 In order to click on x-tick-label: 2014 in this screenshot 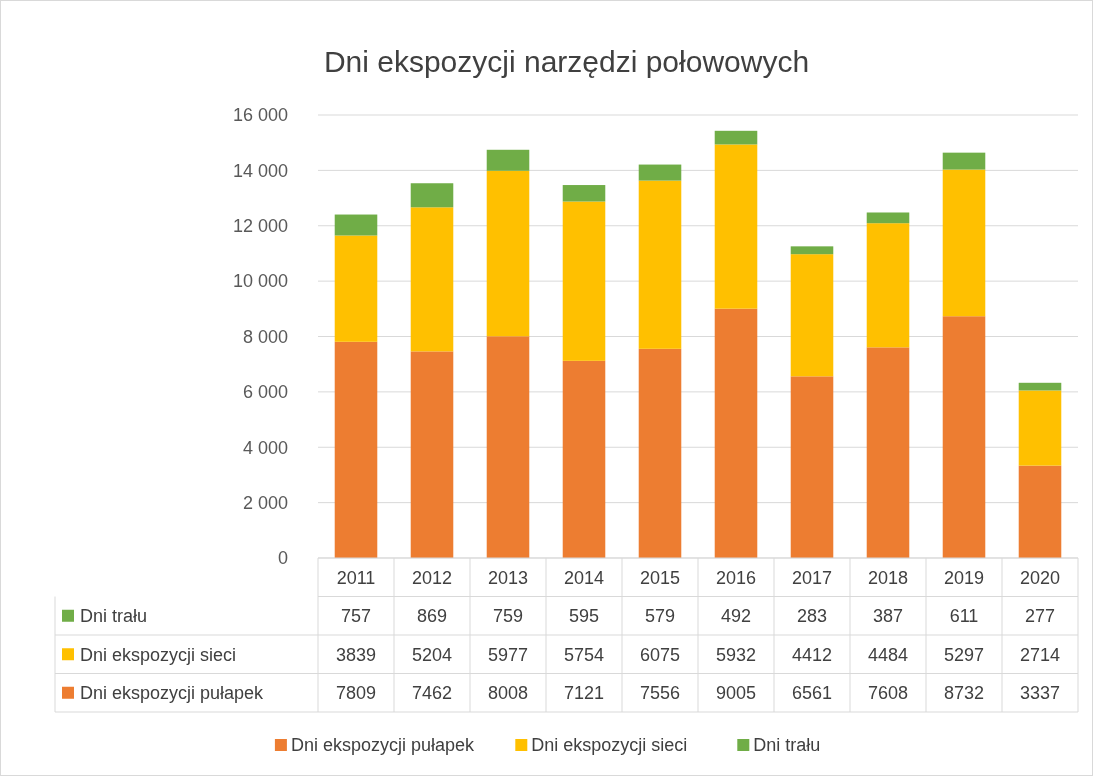, I will do `click(584, 577)`.